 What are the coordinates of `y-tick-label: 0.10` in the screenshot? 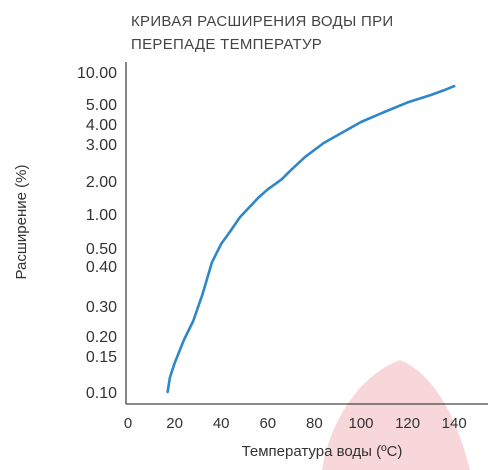 It's located at (101, 393).